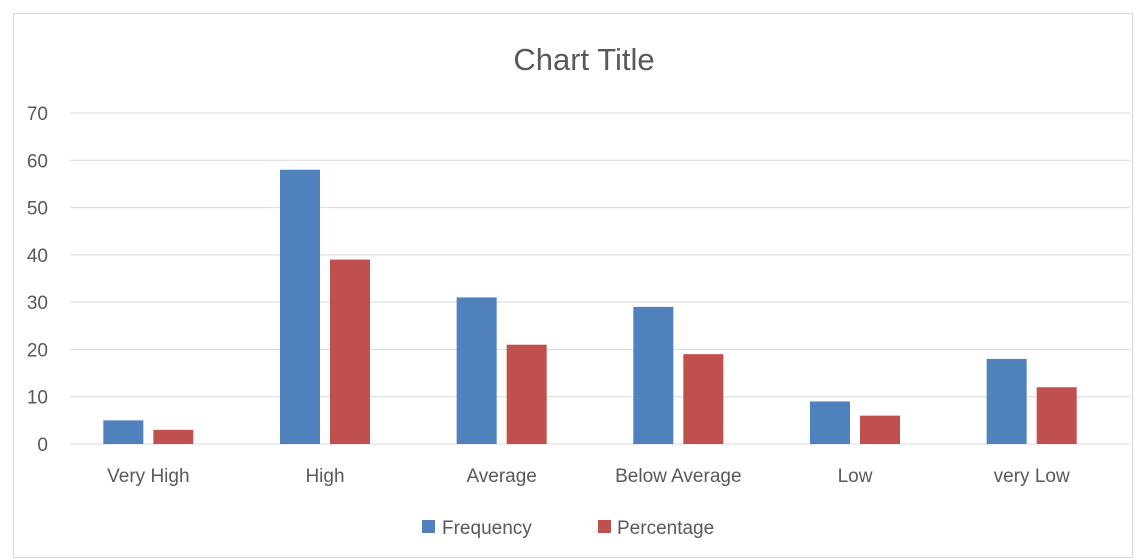 Image resolution: width=1146 pixels, height=560 pixels. What do you see at coordinates (1032, 476) in the screenshot?
I see `x-tick-label: very Low` at bounding box center [1032, 476].